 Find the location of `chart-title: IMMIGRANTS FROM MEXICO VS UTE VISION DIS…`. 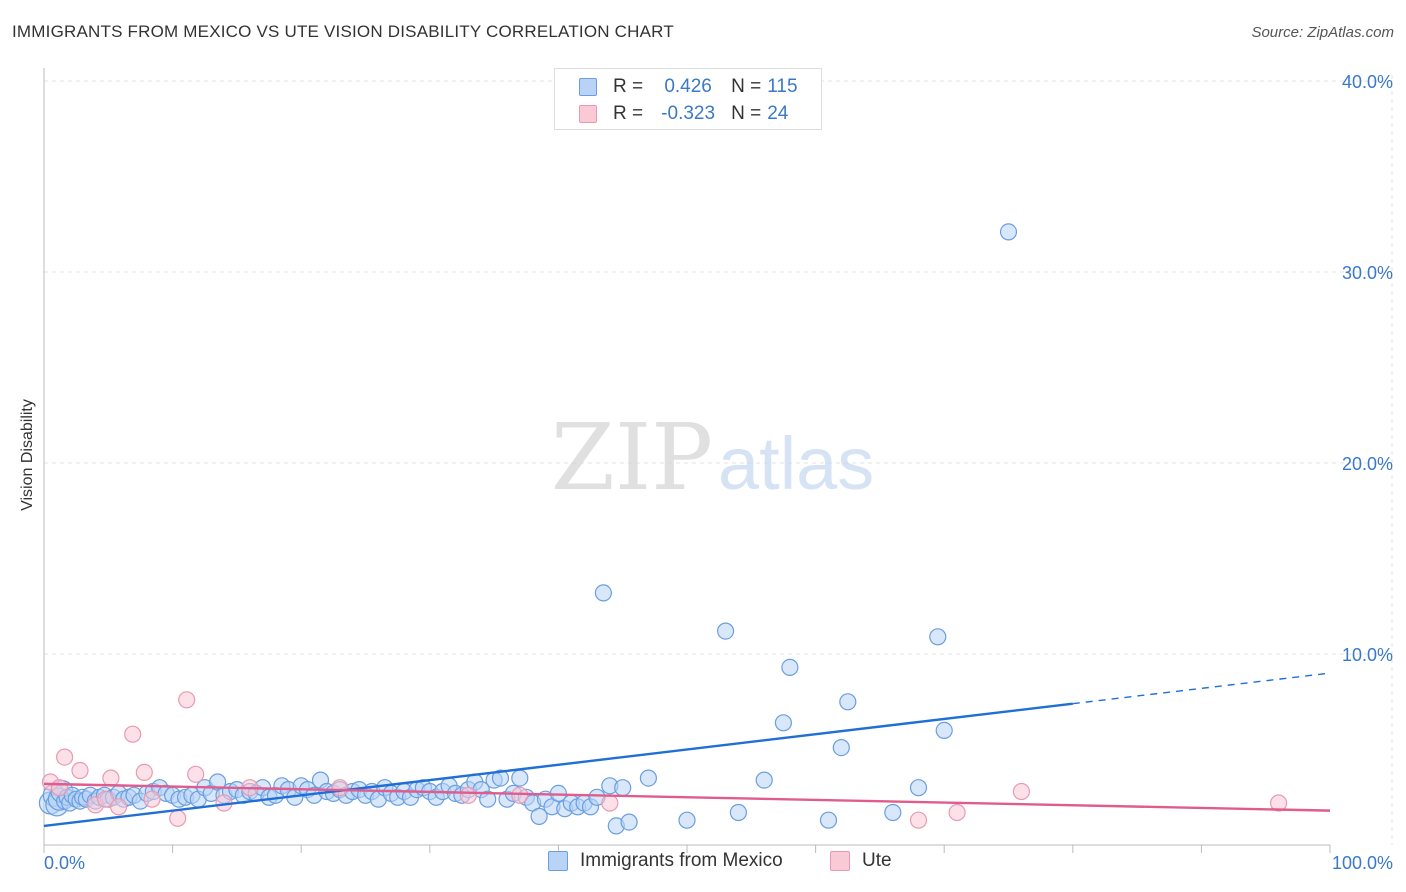

chart-title: IMMIGRANTS FROM MEXICO VS UTE VISION DIS… is located at coordinates (343, 31).